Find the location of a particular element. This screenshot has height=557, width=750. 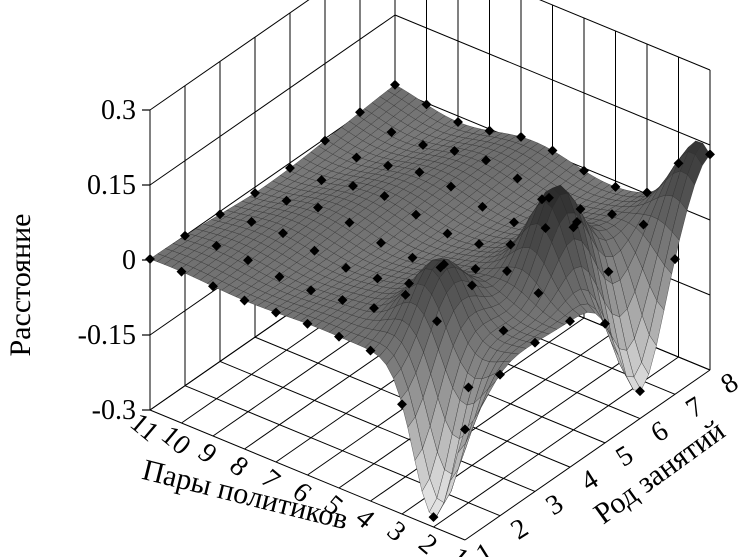

y-tick-label: 2 is located at coordinates (520, 529).